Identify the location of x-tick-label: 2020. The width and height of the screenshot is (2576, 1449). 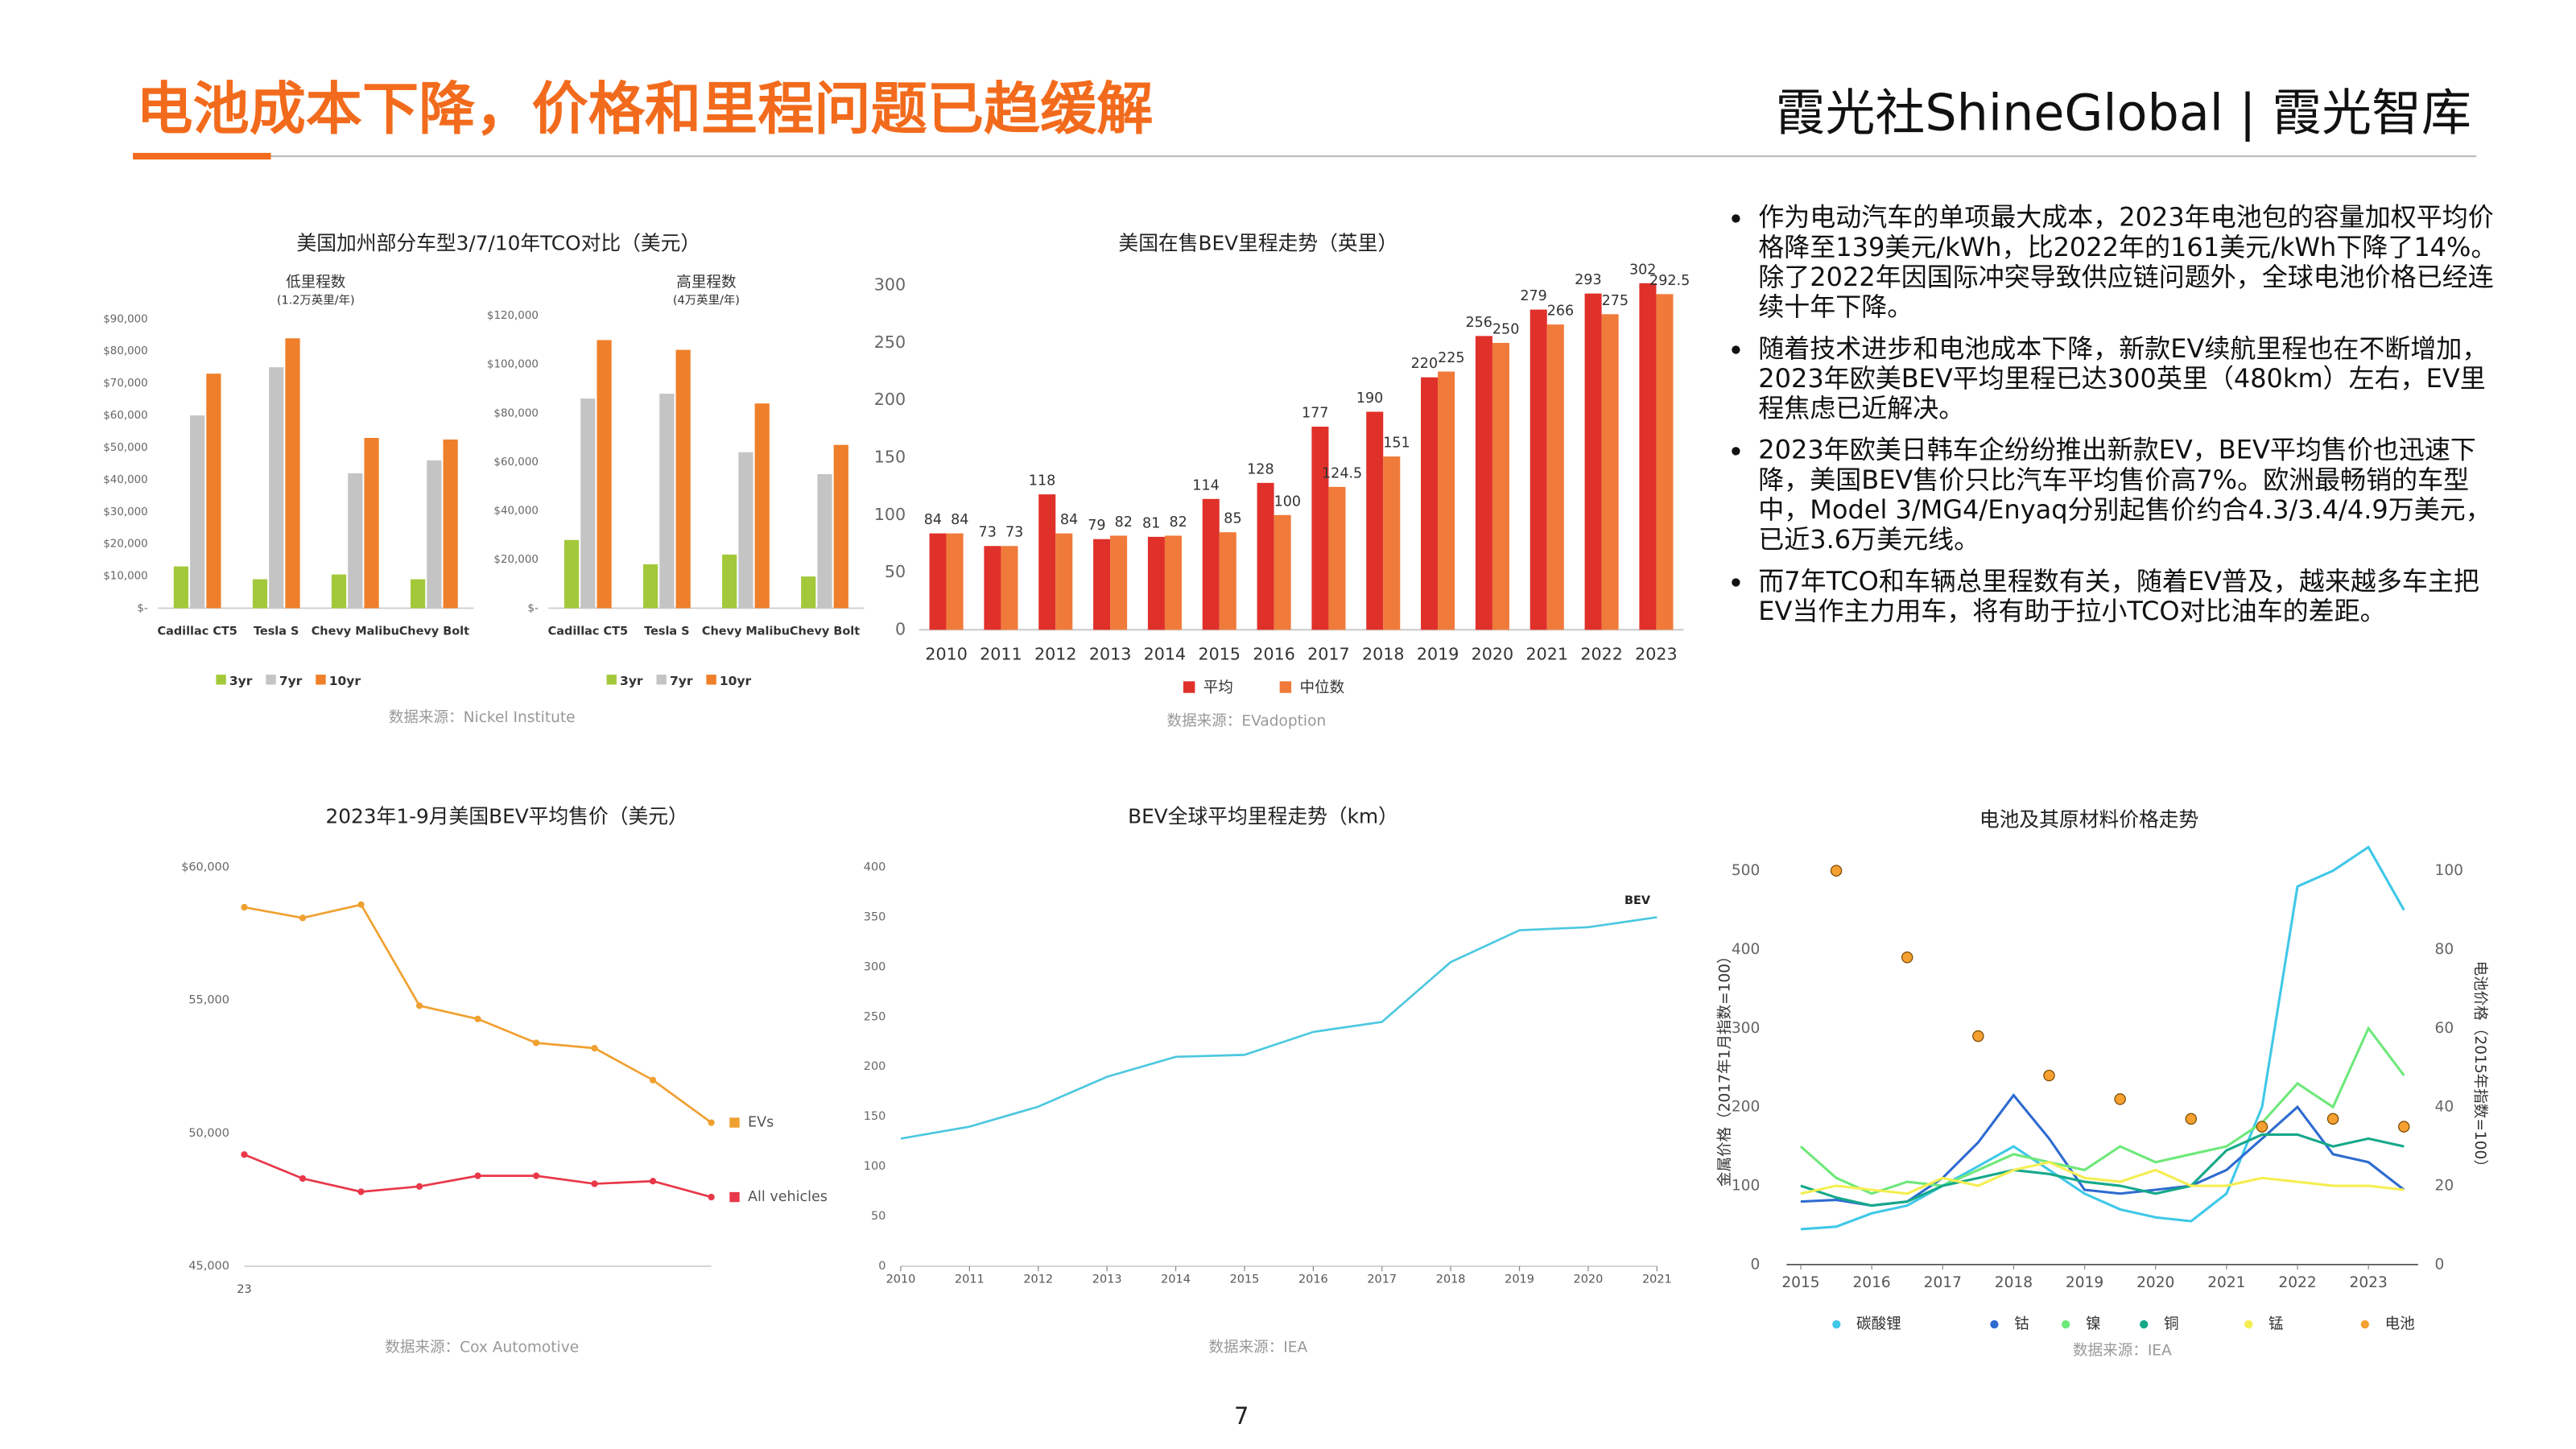
(1493, 653).